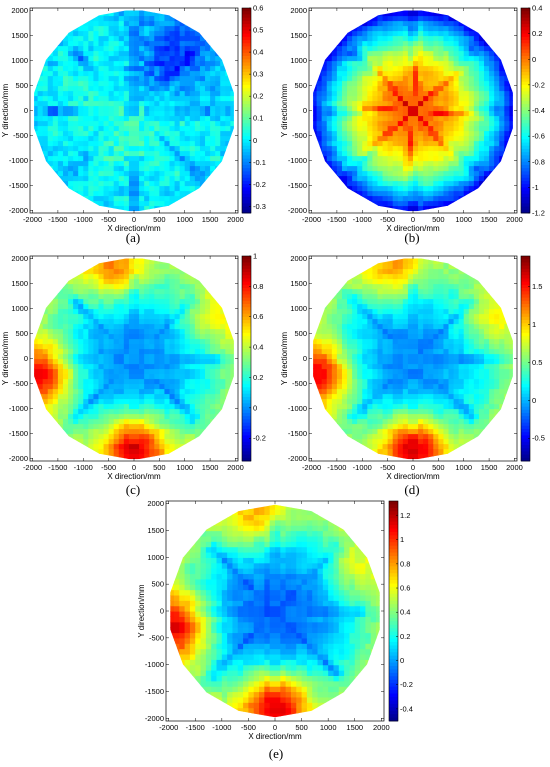 This screenshot has width=550, height=767. Describe the element at coordinates (298, 35) in the screenshot. I see `y-tick-label: 1500` at that location.